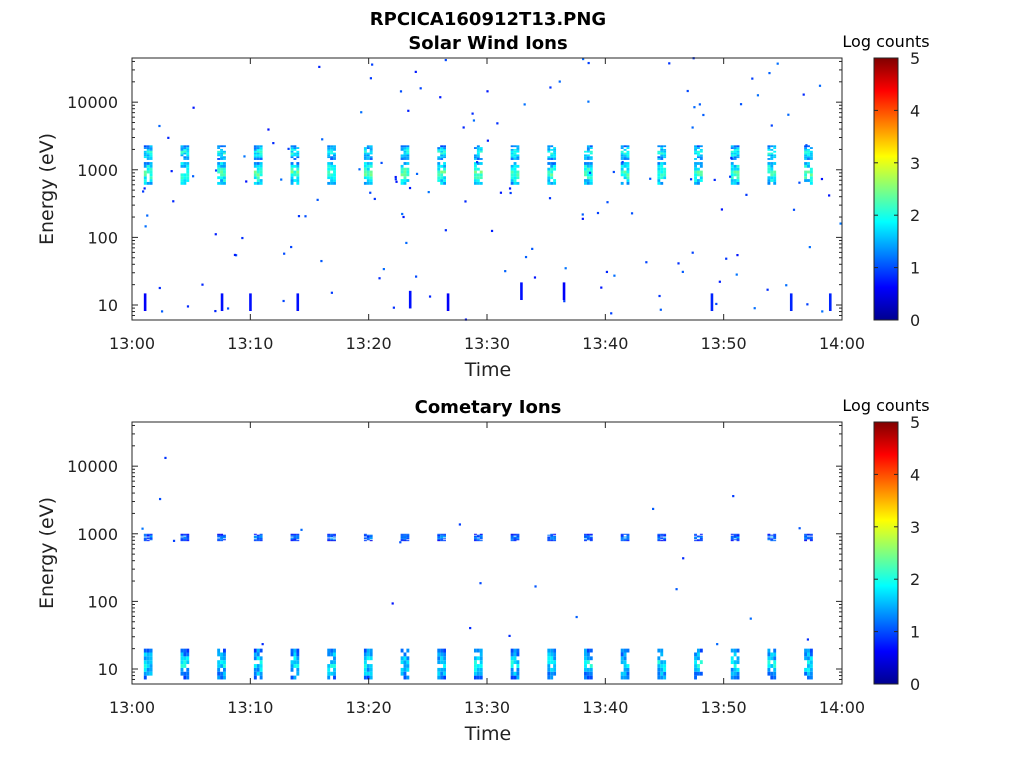  I want to click on figure-title: RPCICA160912T13.PNG, so click(488, 19).